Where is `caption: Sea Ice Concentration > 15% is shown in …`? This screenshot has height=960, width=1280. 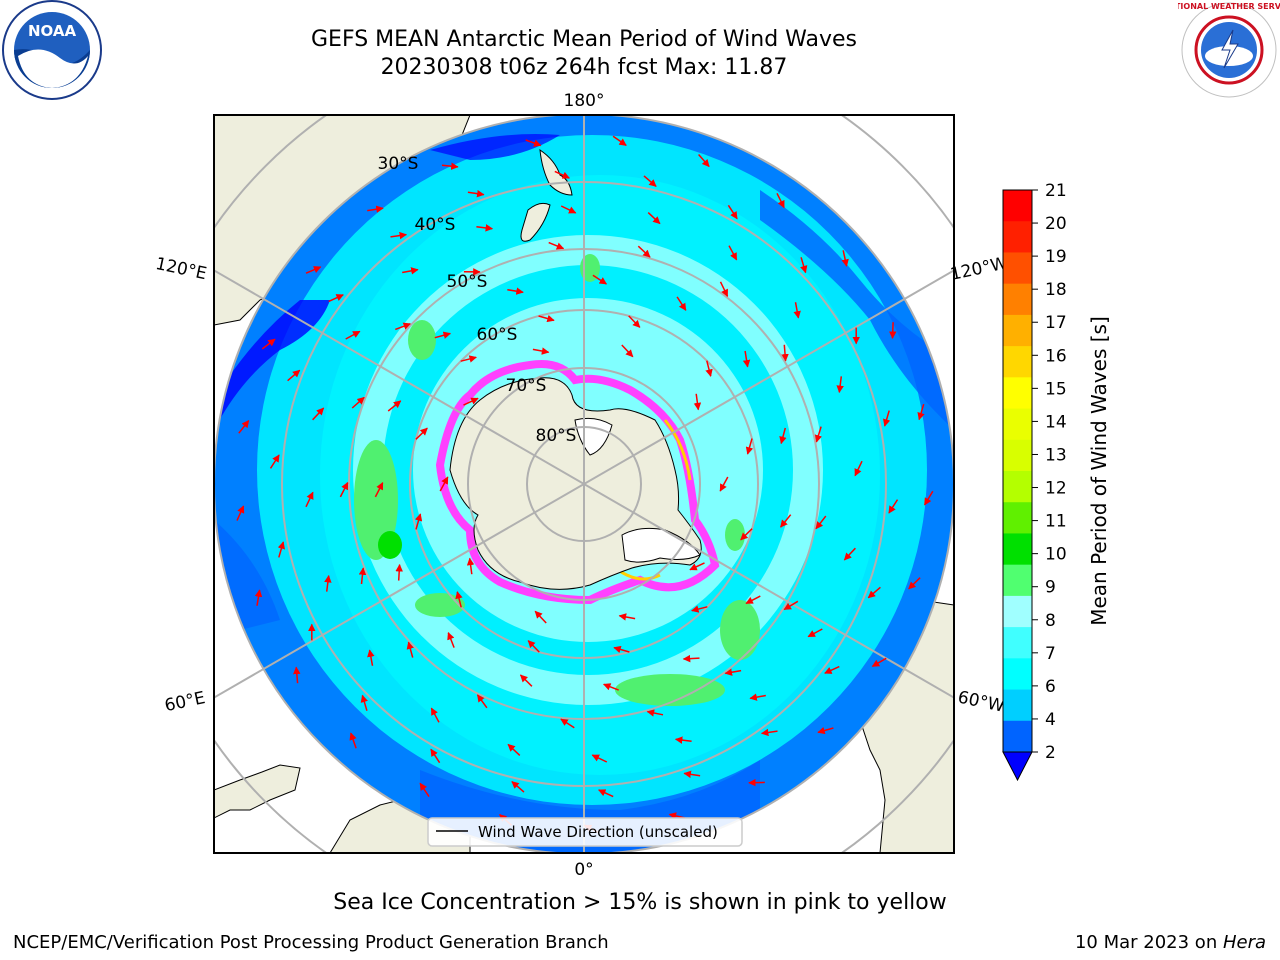 caption: Sea Ice Concentration > 15% is shown in … is located at coordinates (640, 902).